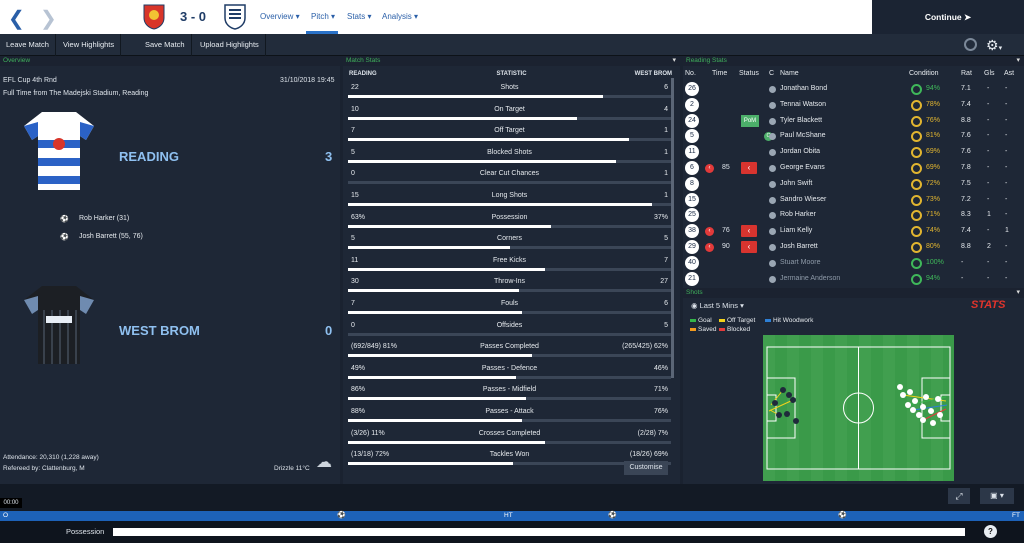 The width and height of the screenshot is (1024, 543). Describe the element at coordinates (509, 201) in the screenshot. I see `stat-row: 15 Long Shots 1` at that location.